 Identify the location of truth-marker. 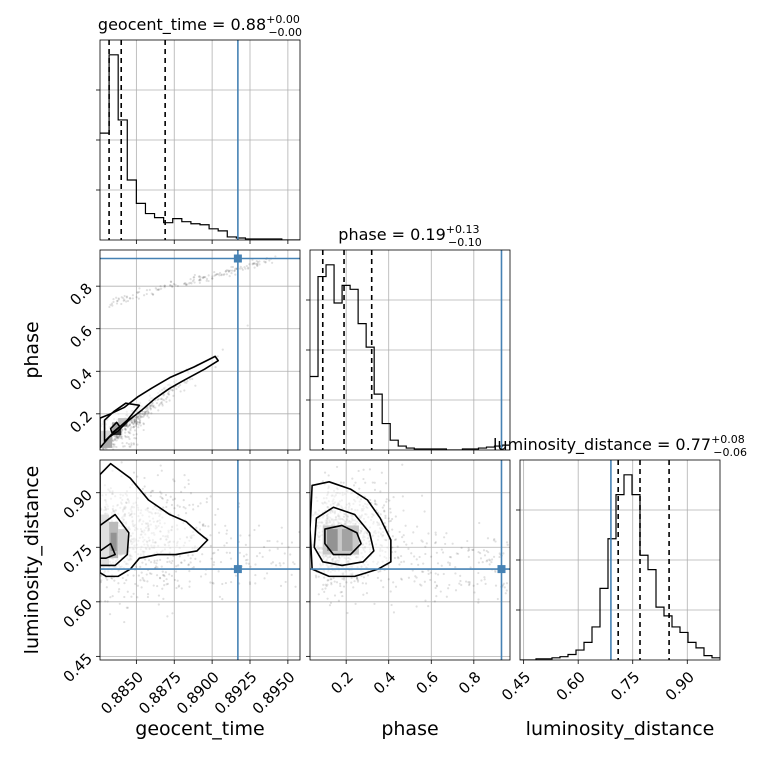
(237, 569).